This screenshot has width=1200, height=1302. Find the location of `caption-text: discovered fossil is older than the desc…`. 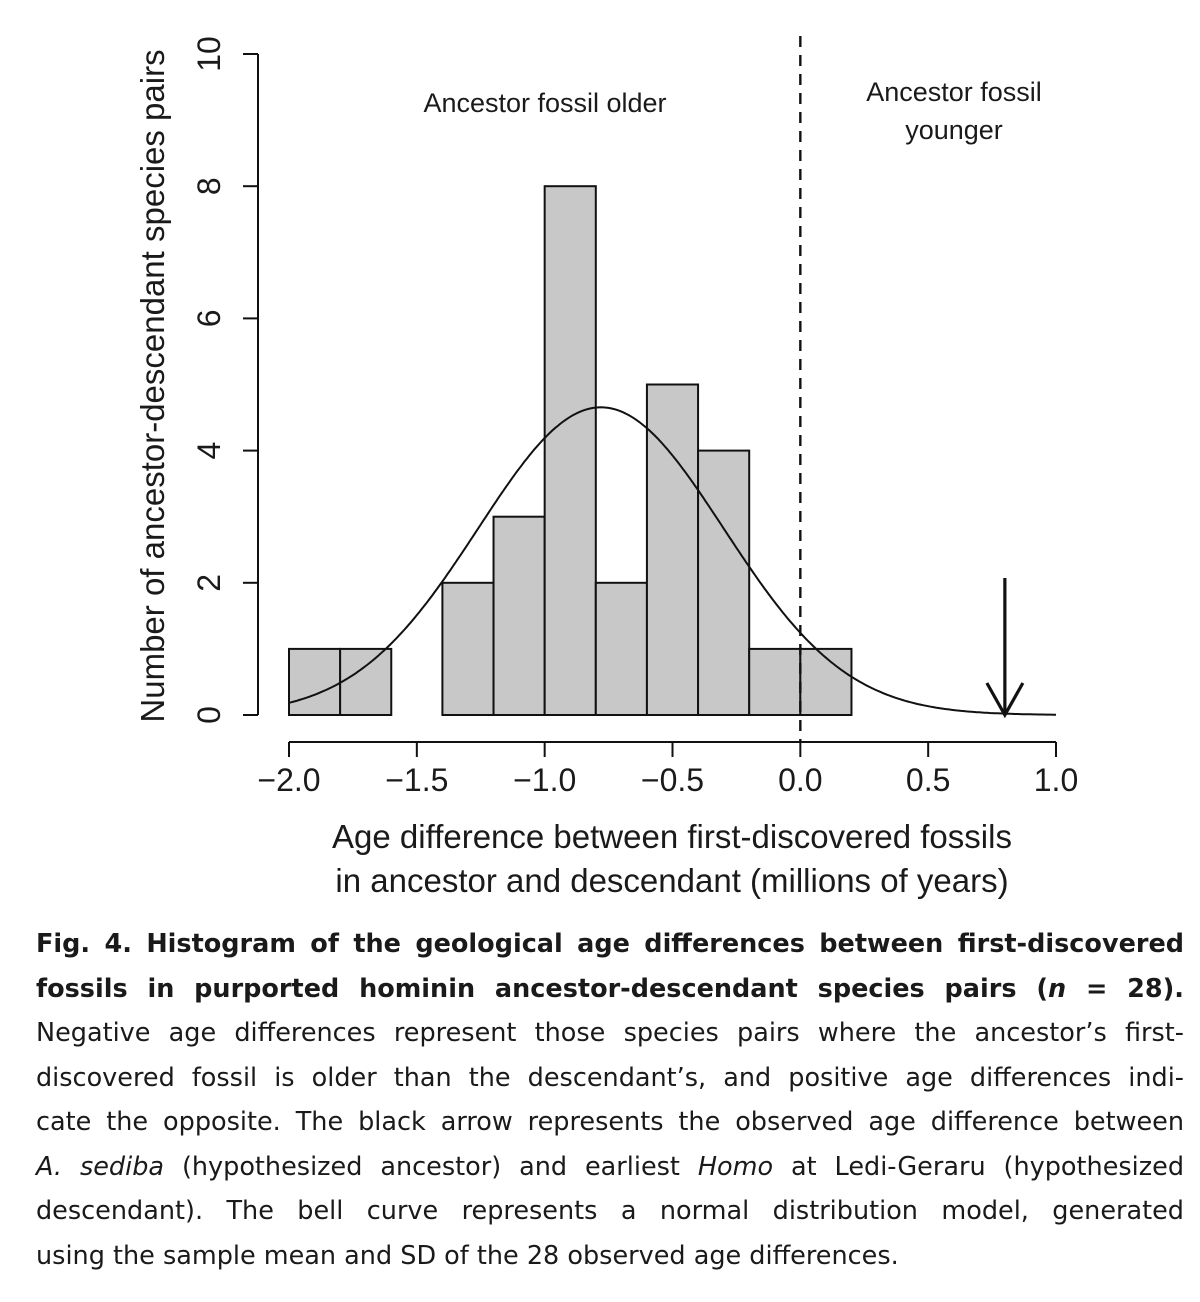

caption-text: discovered fossil is older than the desc… is located at coordinates (610, 1077).